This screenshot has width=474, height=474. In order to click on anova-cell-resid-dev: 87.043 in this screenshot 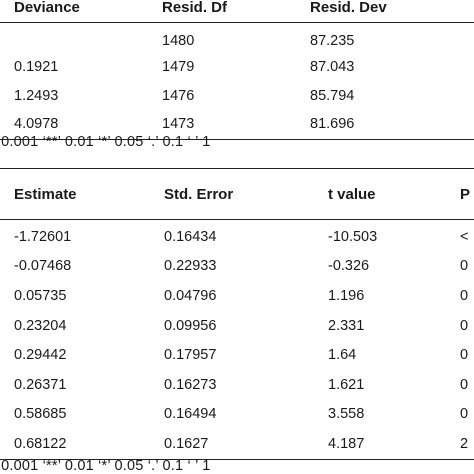, I will do `click(332, 67)`.